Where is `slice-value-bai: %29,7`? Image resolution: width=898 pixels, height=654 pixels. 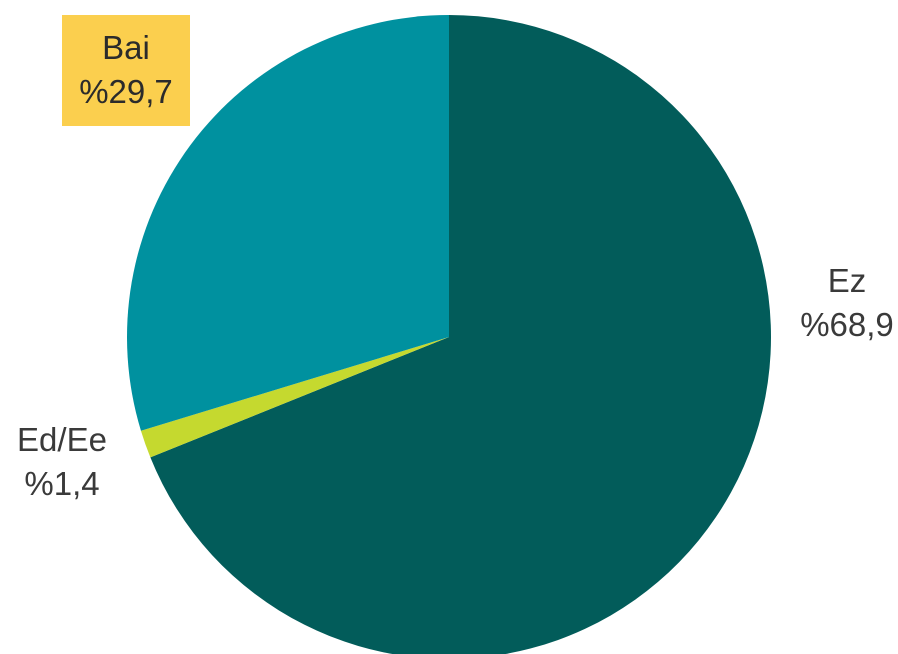
slice-value-bai: %29,7 is located at coordinates (126, 91).